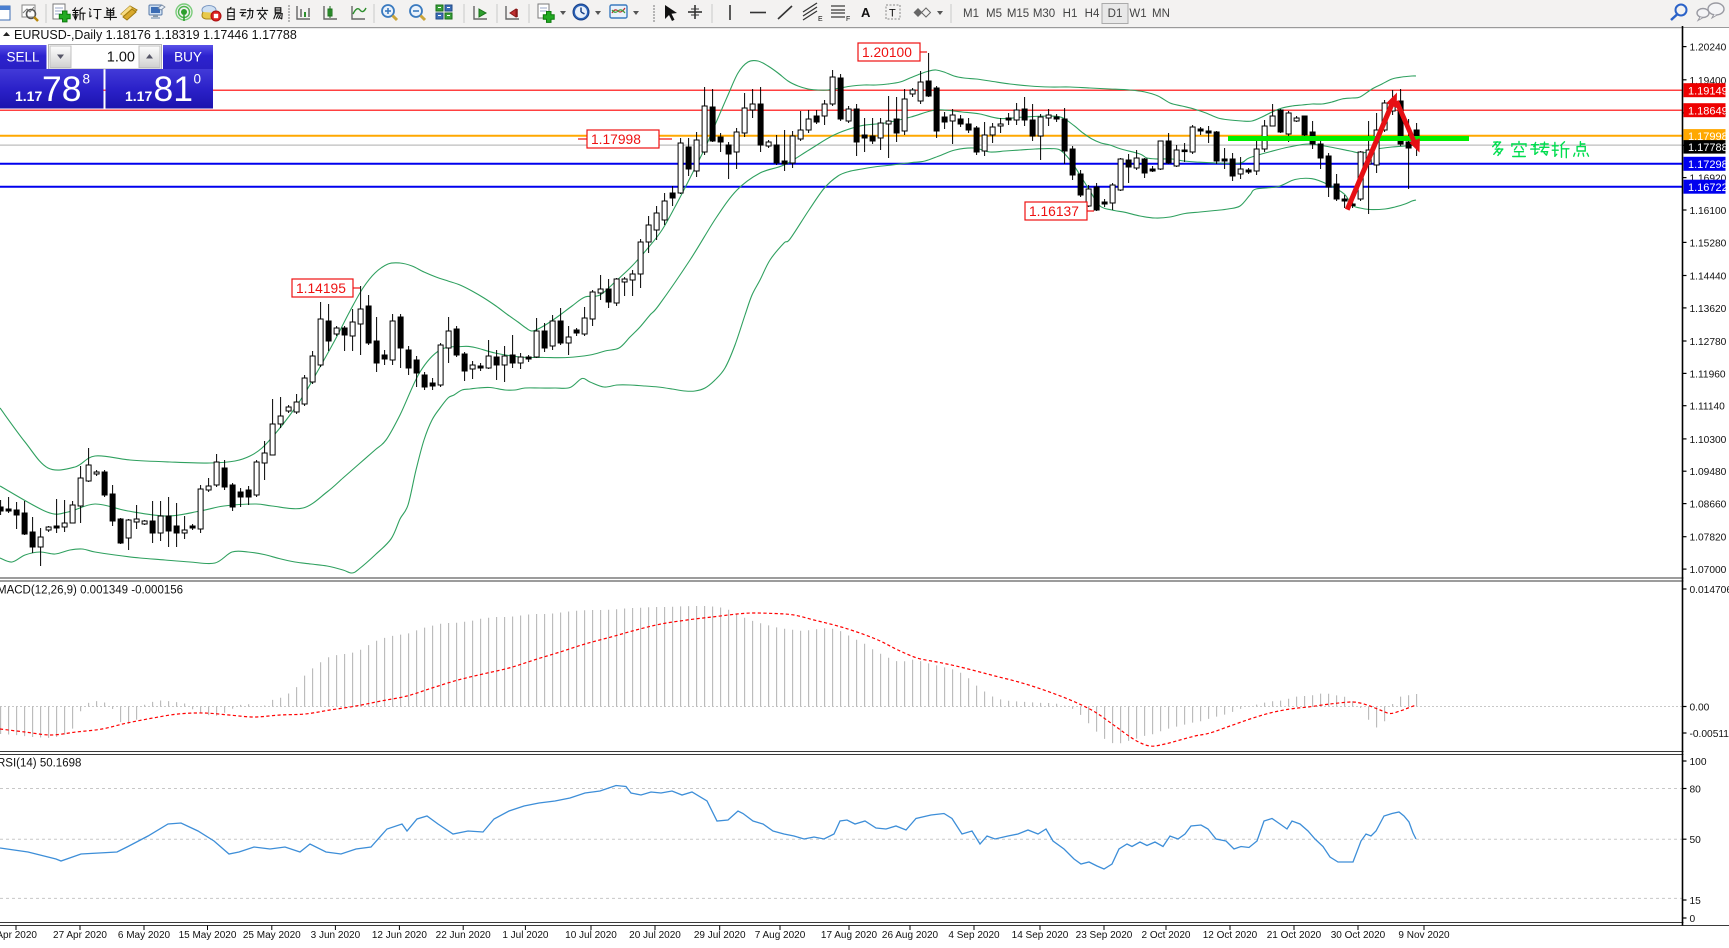 The height and width of the screenshot is (948, 1729). I want to click on svg-text: 1.17298, so click(1708, 165).